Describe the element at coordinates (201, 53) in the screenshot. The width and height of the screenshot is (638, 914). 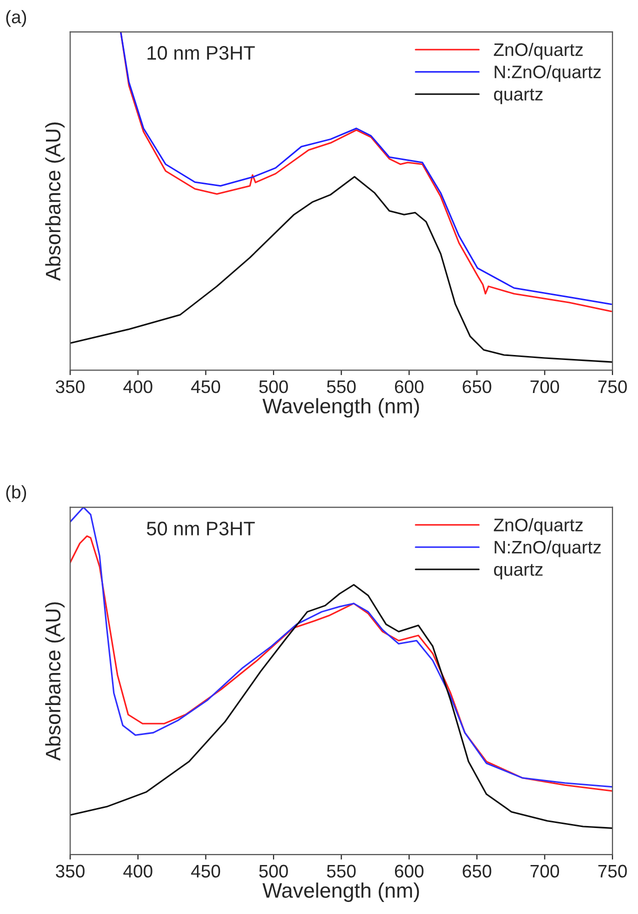
I see `annotation: 10 nm P3HT` at that location.